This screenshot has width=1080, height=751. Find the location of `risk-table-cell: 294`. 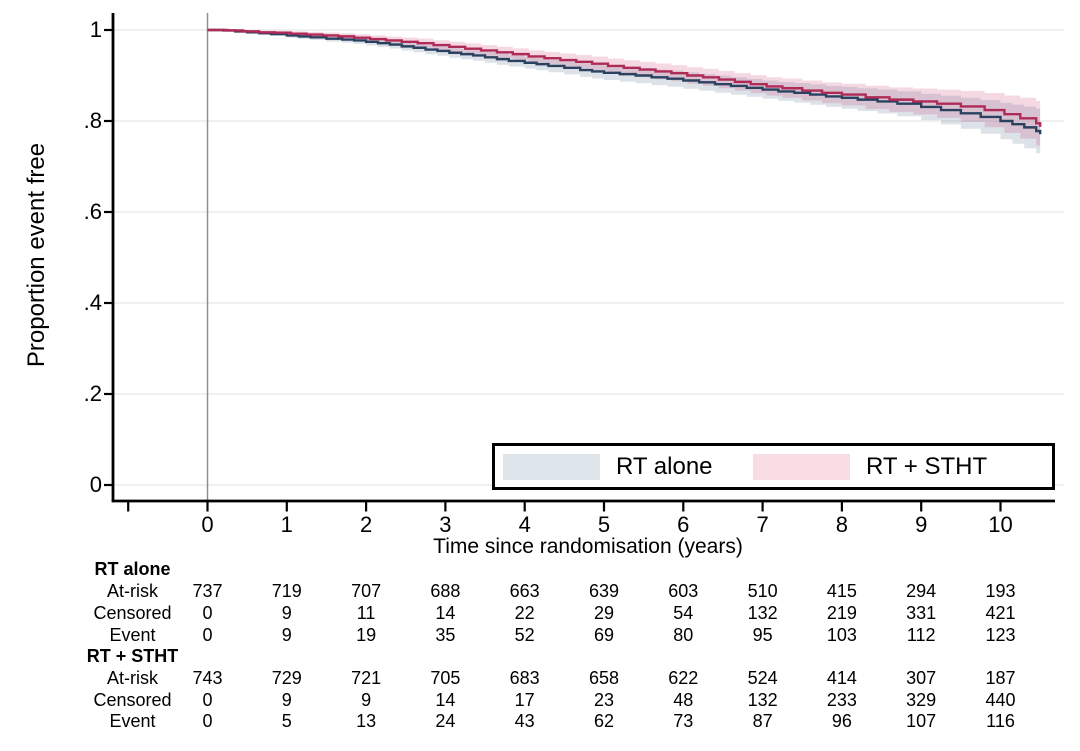

risk-table-cell: 294 is located at coordinates (921, 591).